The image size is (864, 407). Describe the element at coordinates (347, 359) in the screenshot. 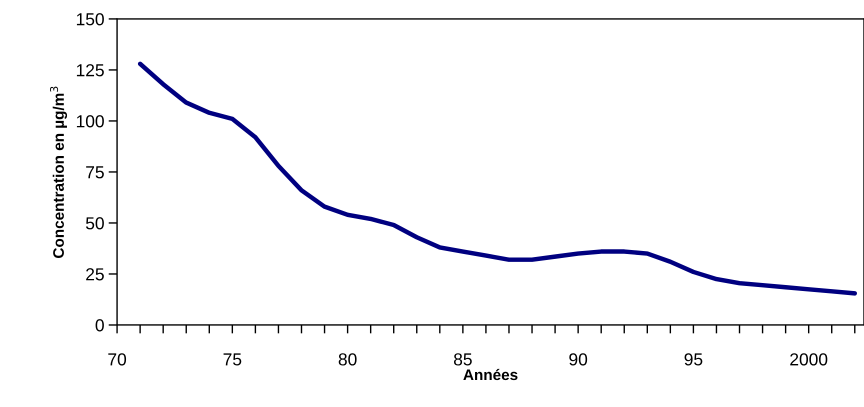

I see `x-tick-label: 80` at that location.